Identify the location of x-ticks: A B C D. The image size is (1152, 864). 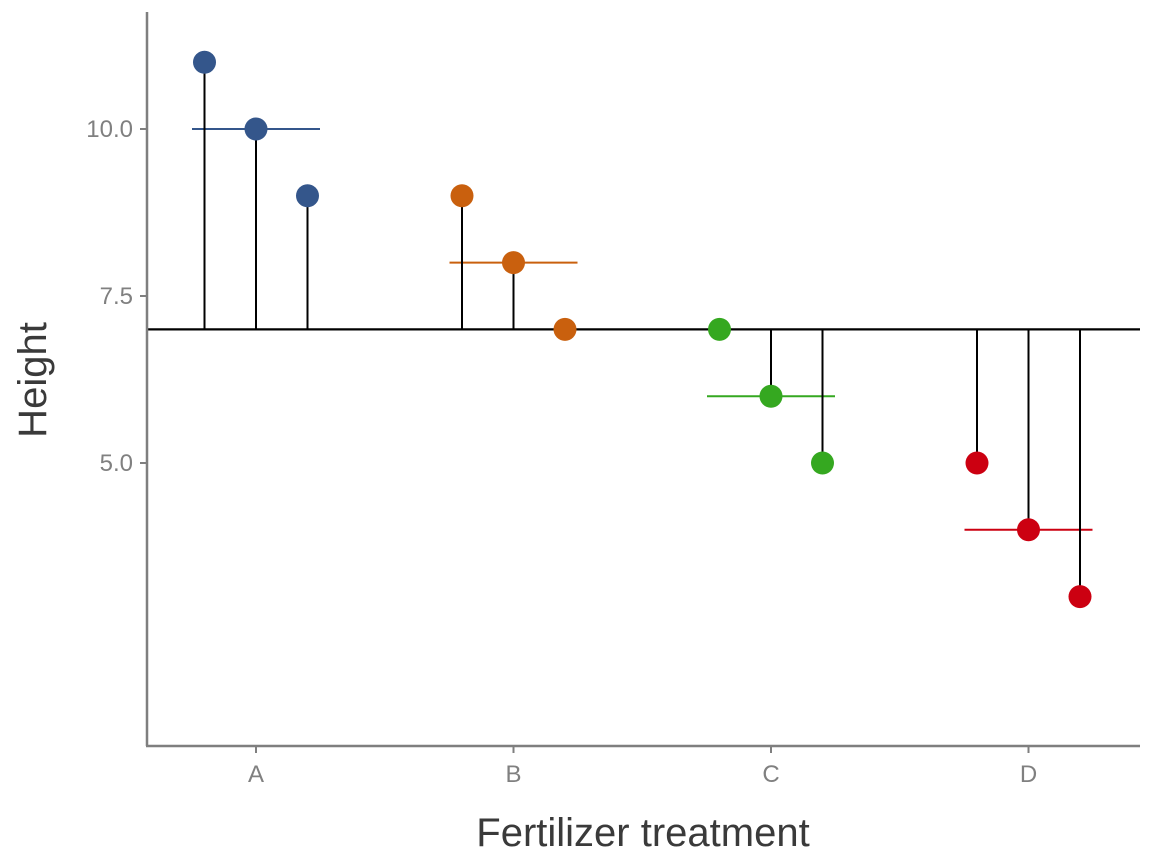
(642, 767).